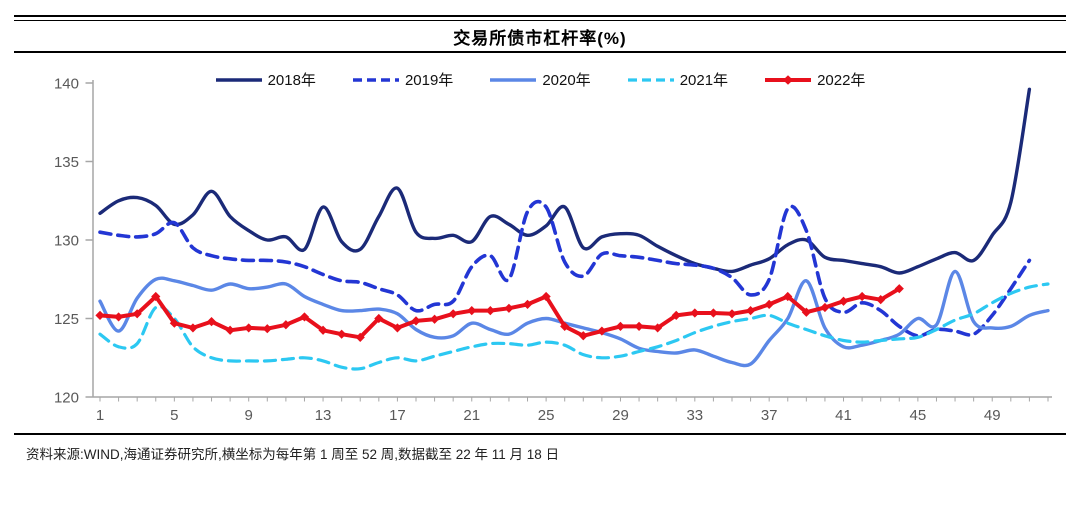  I want to click on legend-label: 2018年, so click(291, 80).